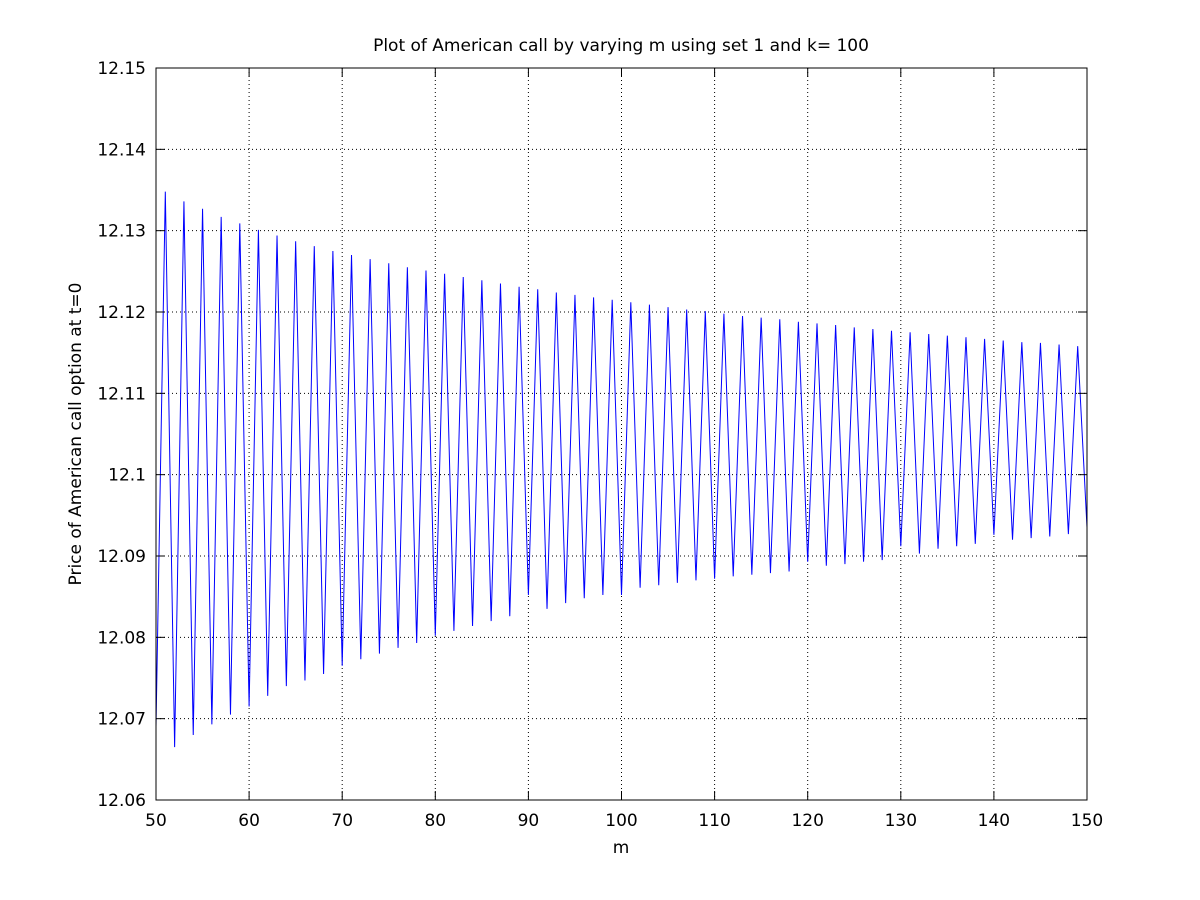  Describe the element at coordinates (807, 821) in the screenshot. I see `x-tick-label: 120` at that location.